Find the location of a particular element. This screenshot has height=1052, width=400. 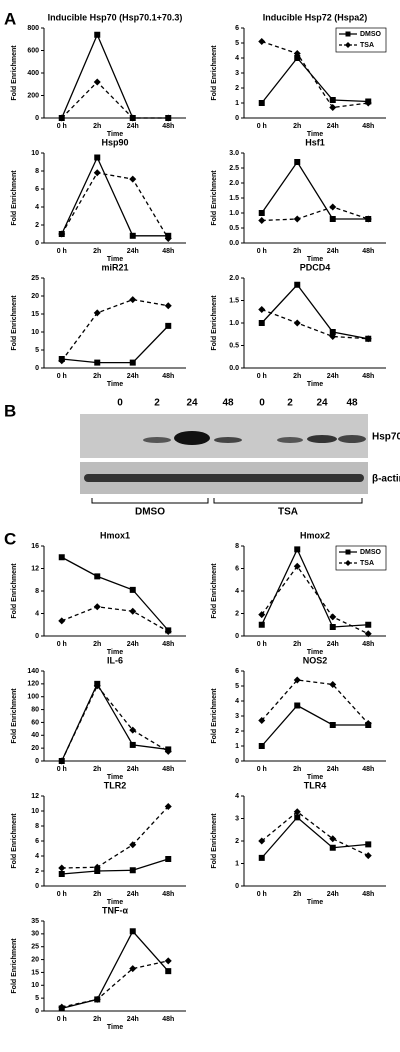

y-tick-label: 16 is located at coordinates (35, 546).